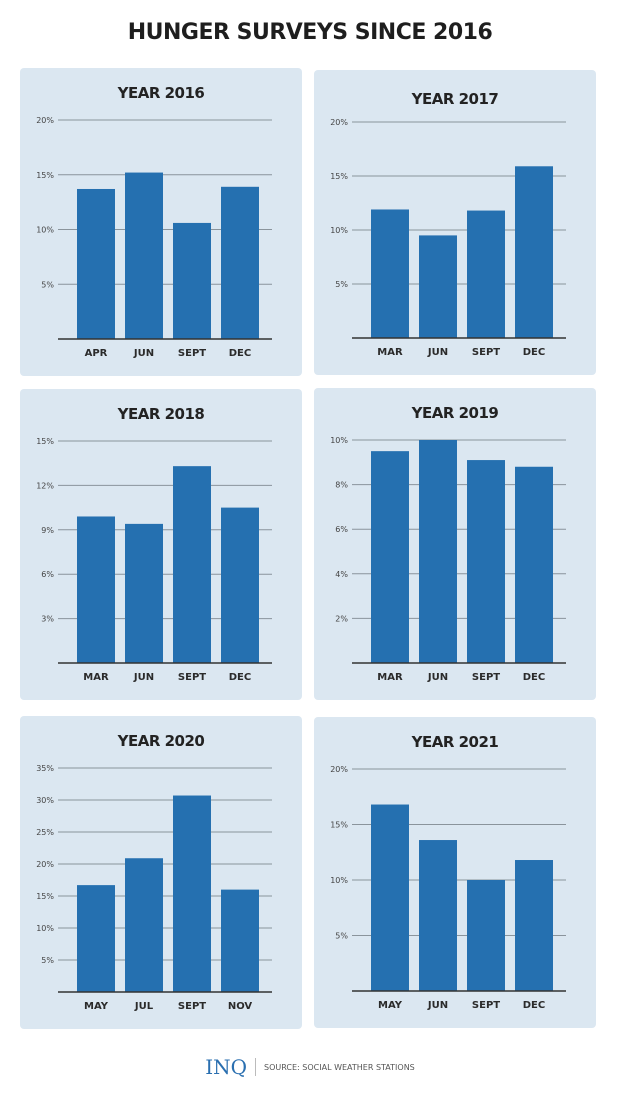 The image size is (620, 1099). What do you see at coordinates (240, 940) in the screenshot?
I see `bar-nov` at bounding box center [240, 940].